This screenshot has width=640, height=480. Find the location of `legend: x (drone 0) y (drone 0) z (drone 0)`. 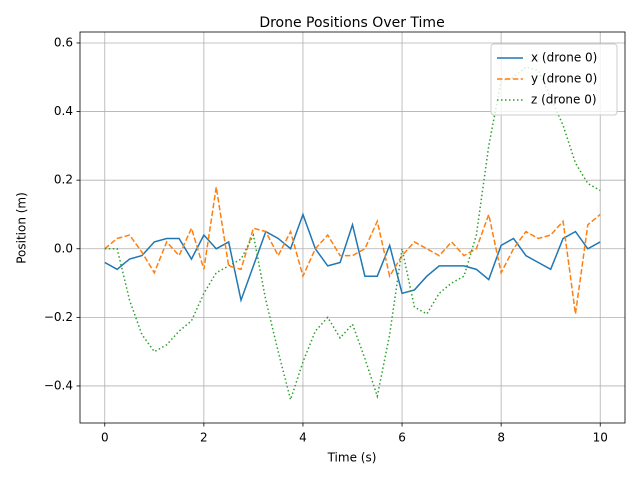

legend: x (drone 0) y (drone 0) z (drone 0) is located at coordinates (554, 79).